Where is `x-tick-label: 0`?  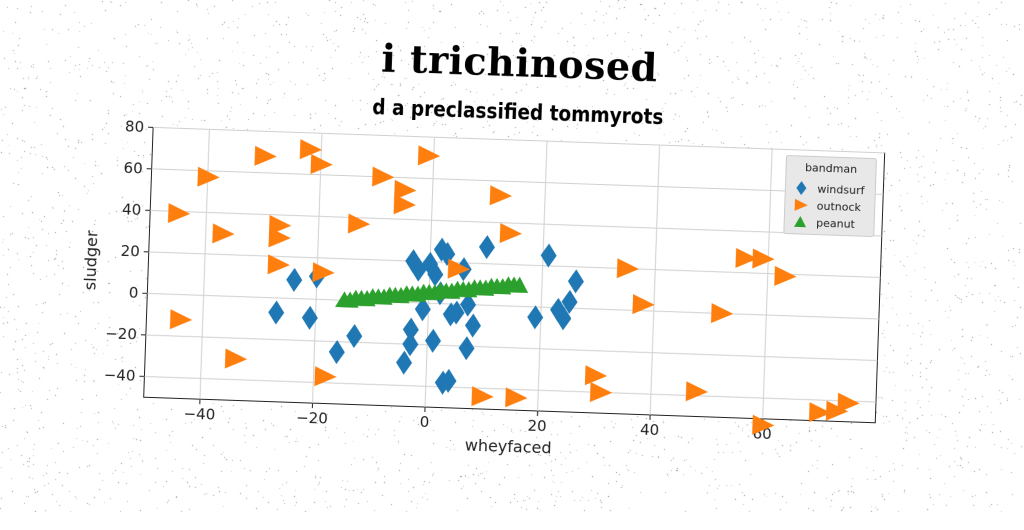
x-tick-label: 0 is located at coordinates (424, 422).